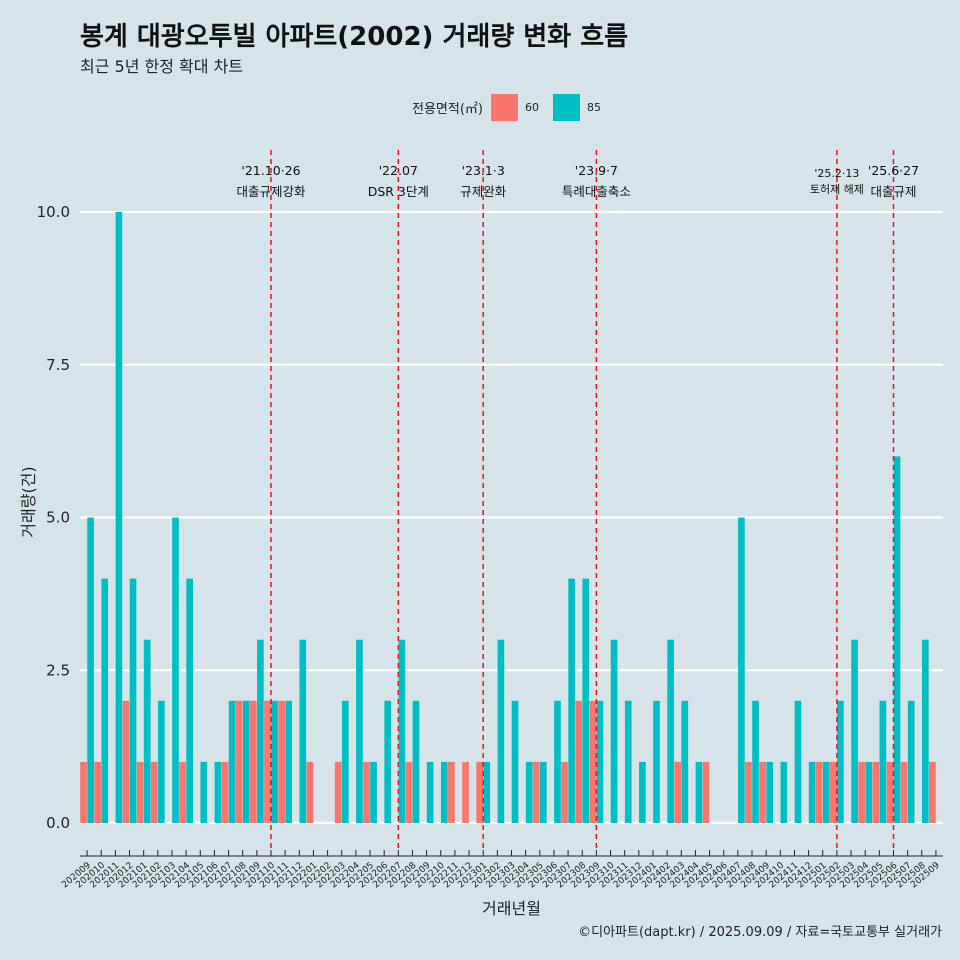  What do you see at coordinates (398, 170) in the screenshot?
I see `annotation-date: '22.07` at bounding box center [398, 170].